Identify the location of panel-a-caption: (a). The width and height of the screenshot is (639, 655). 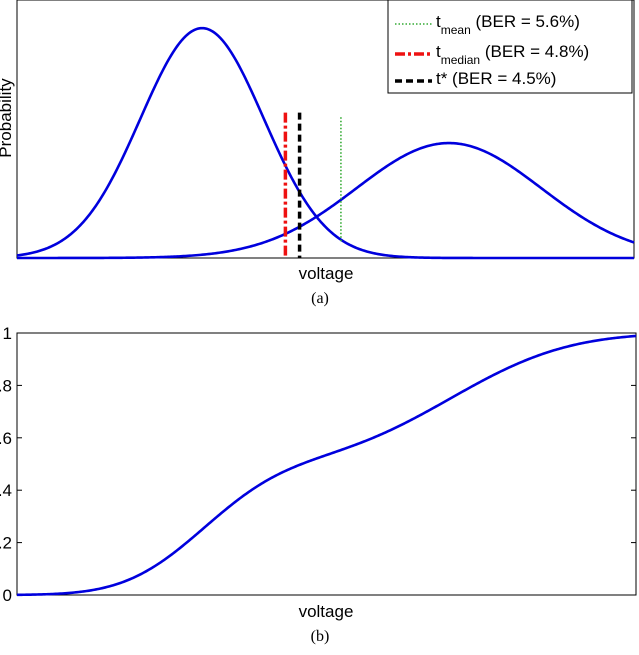
(320, 298).